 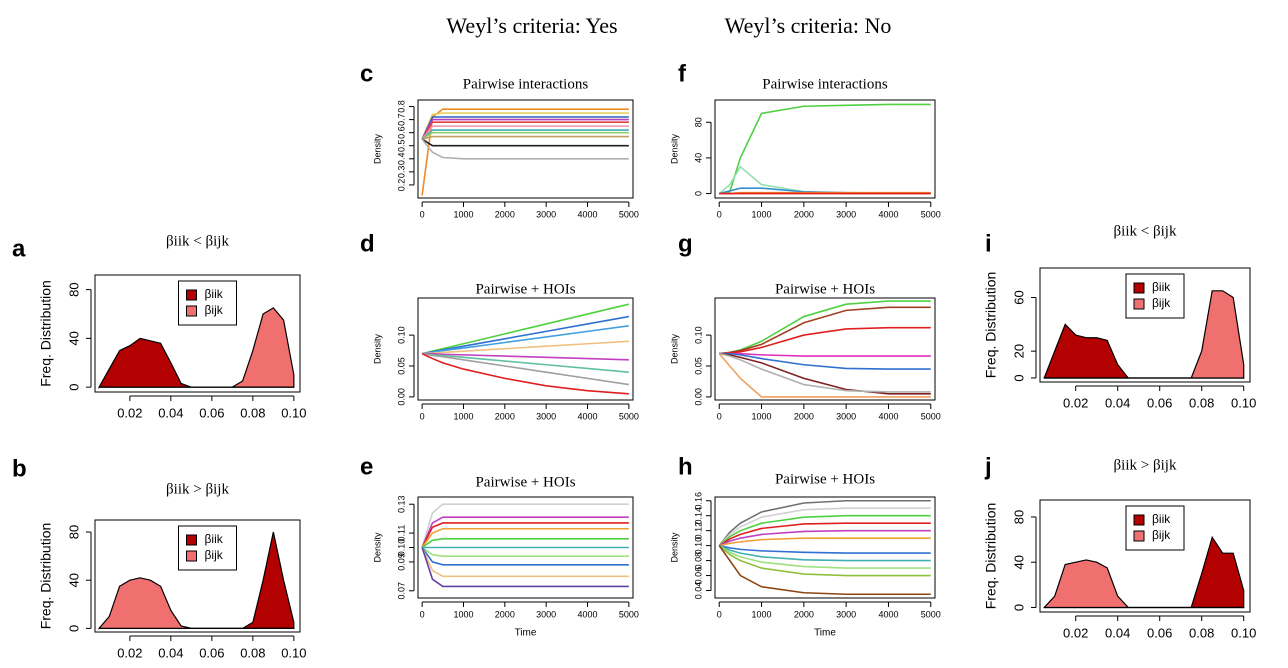 What do you see at coordinates (73, 532) in the screenshot?
I see `y-tick-label: 80` at bounding box center [73, 532].